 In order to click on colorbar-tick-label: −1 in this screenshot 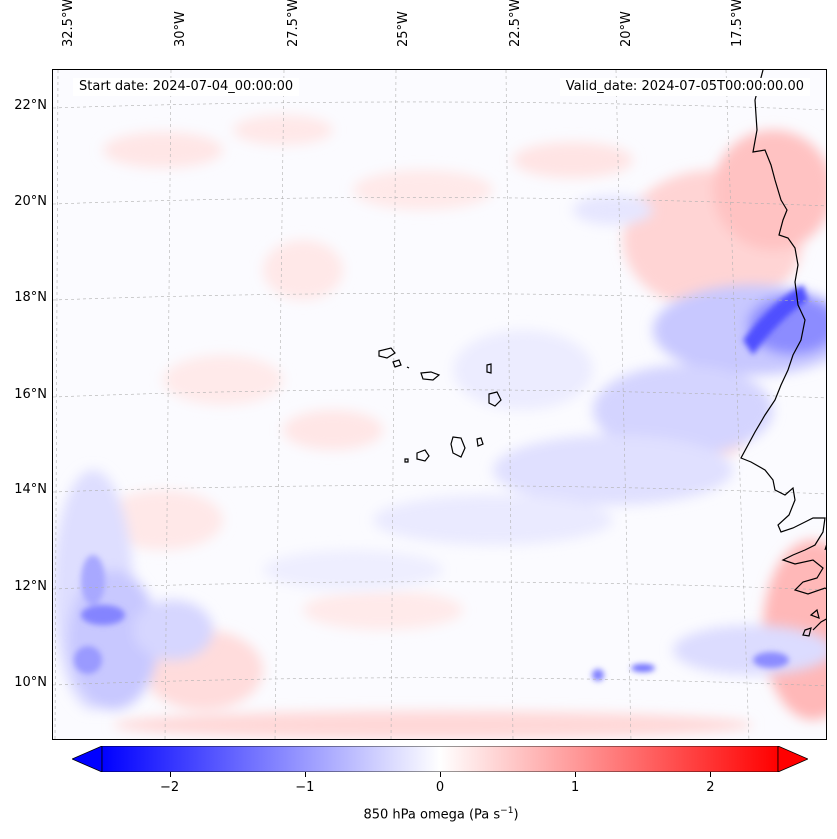, I will do `click(305, 787)`.